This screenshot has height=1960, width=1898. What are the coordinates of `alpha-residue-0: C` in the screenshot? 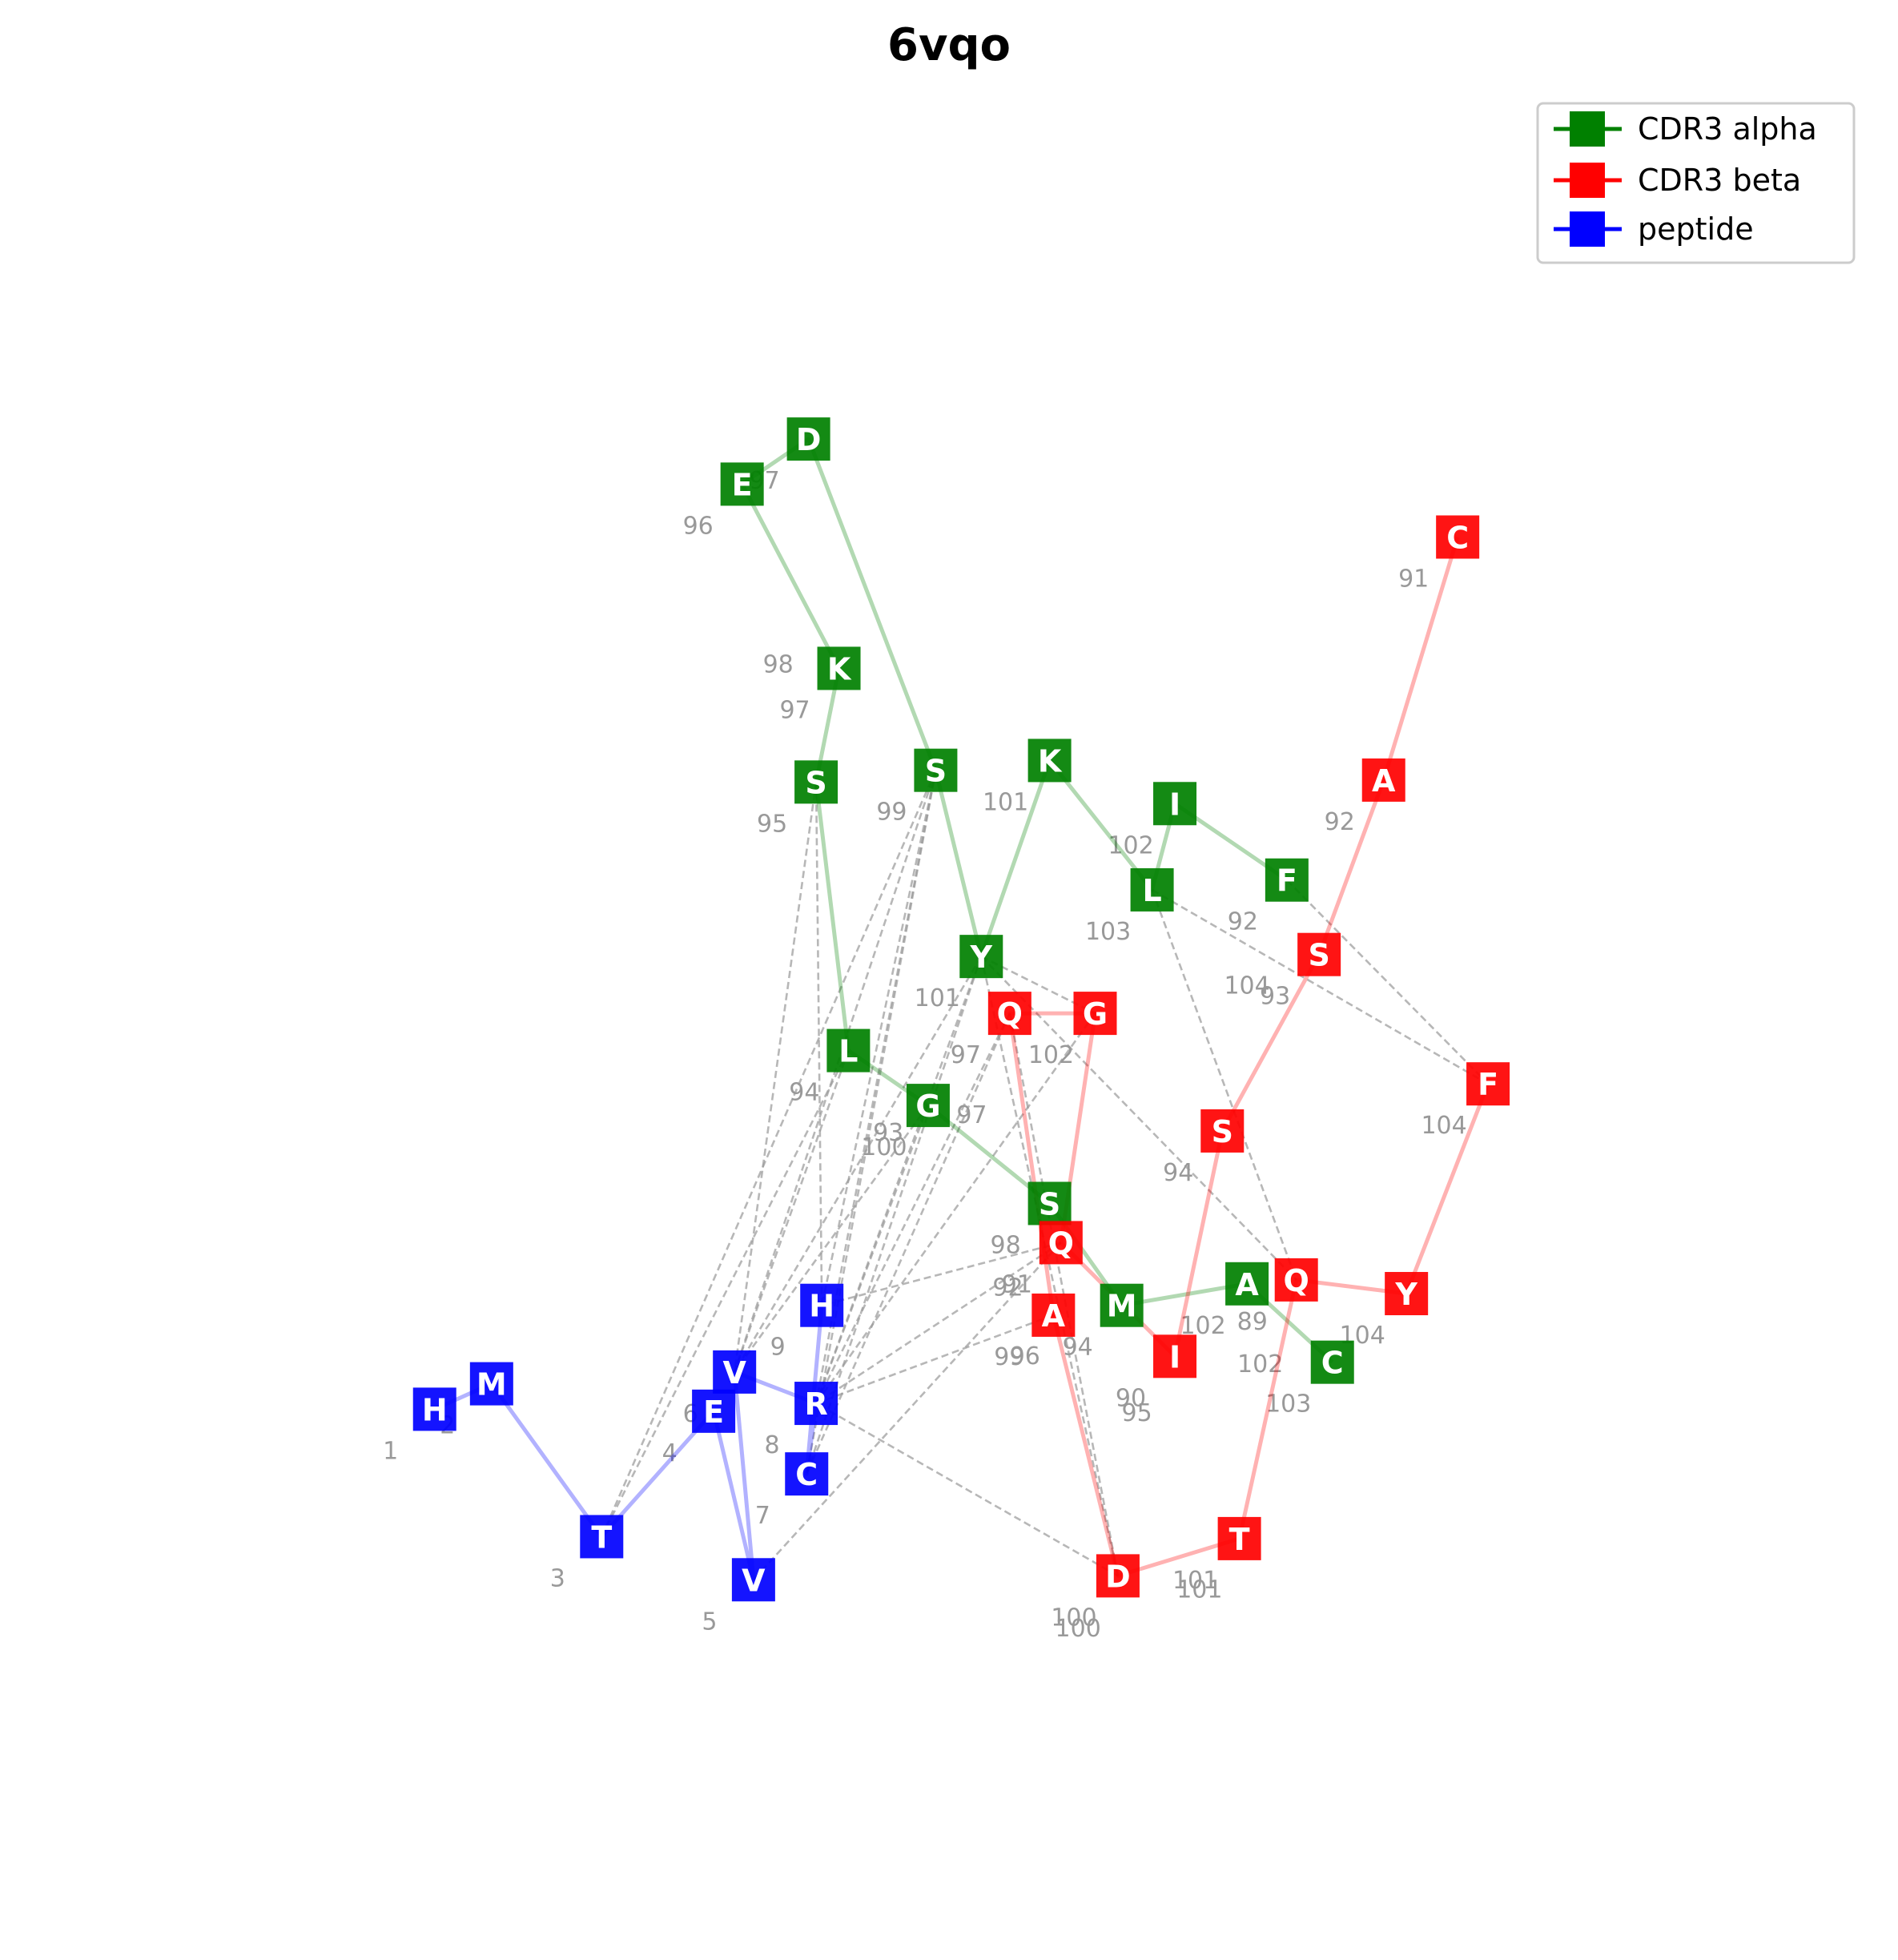 It's located at (1332, 1362).